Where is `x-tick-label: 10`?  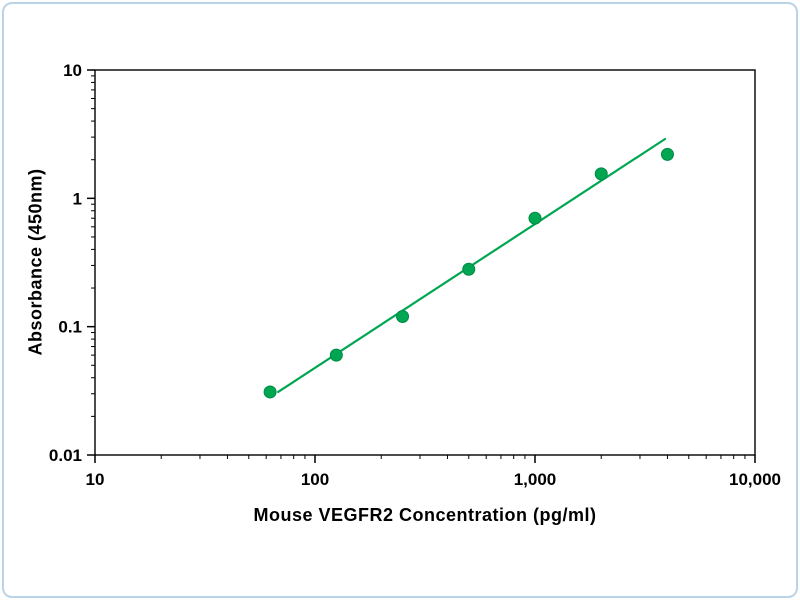 x-tick-label: 10 is located at coordinates (95, 479).